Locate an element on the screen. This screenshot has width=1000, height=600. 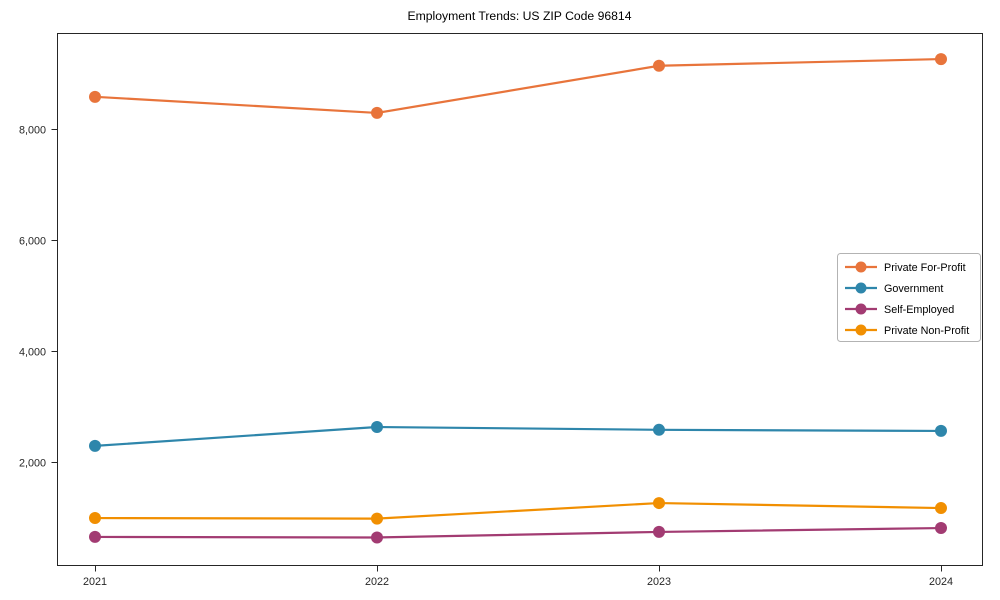
y-tick-label: 6,000 is located at coordinates (32, 241).